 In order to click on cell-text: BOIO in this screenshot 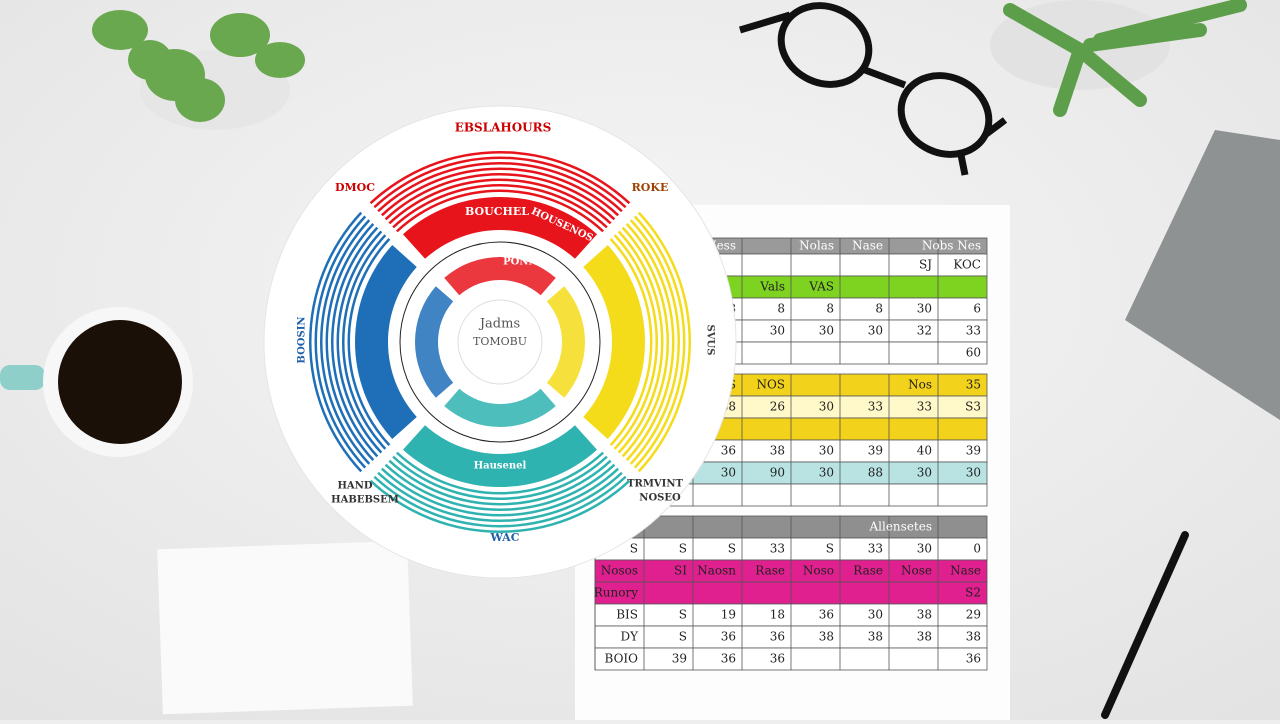, I will do `click(622, 659)`.